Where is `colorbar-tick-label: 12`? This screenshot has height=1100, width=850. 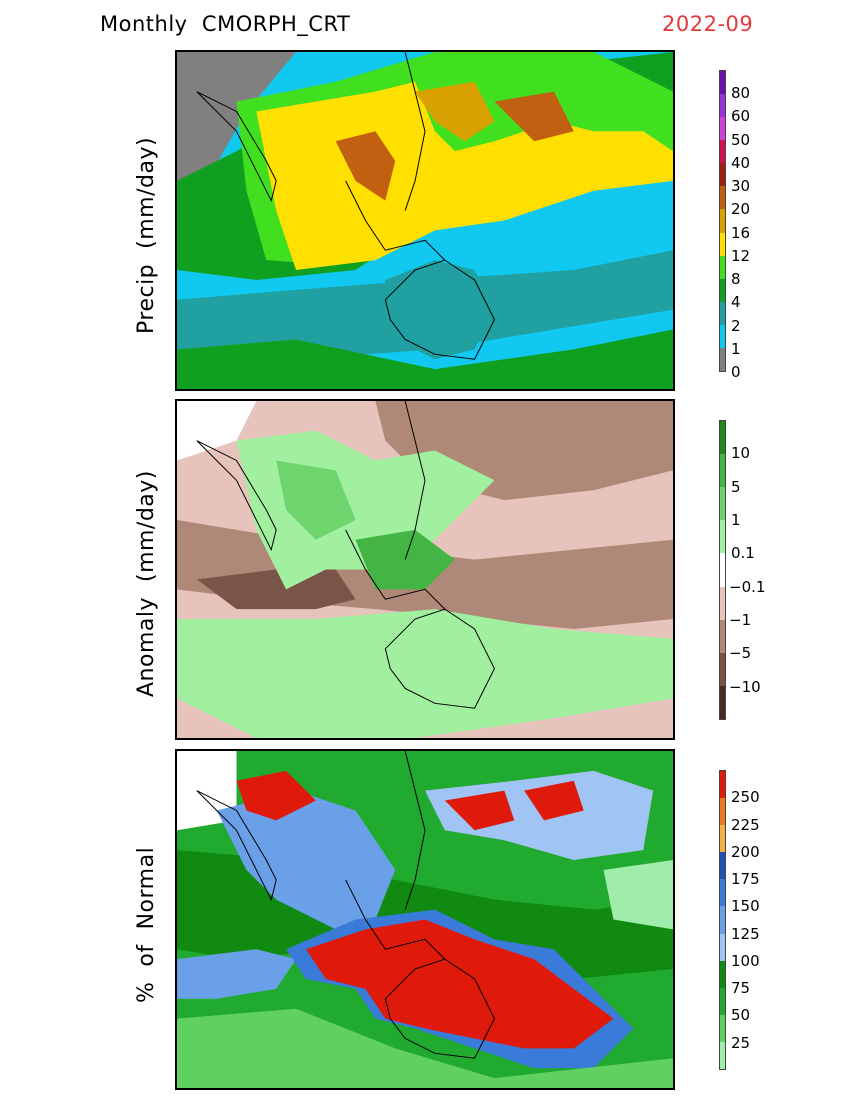
colorbar-tick-label: 12 is located at coordinates (741, 255).